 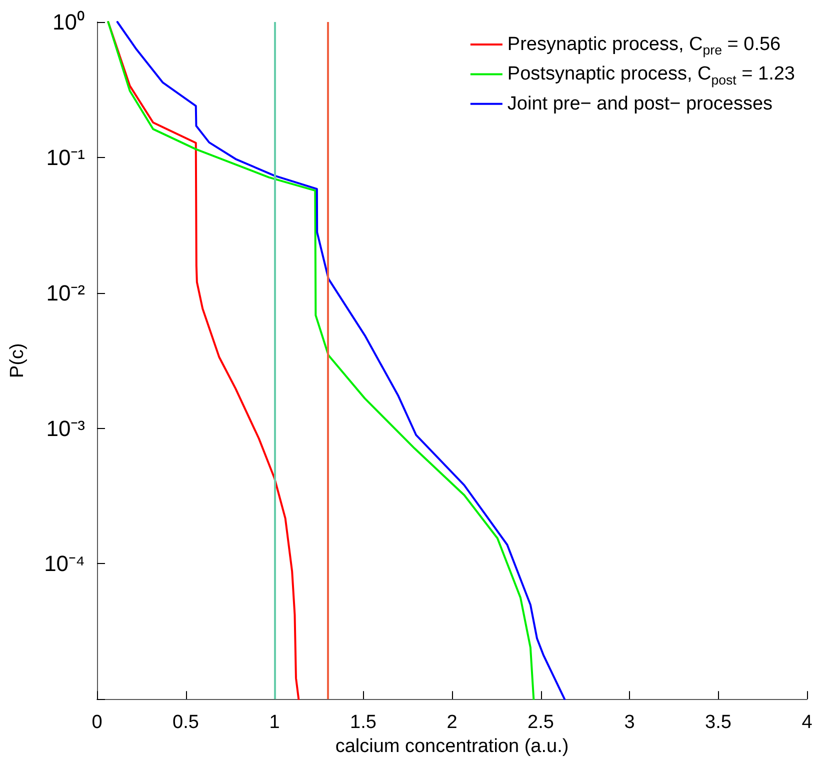 What do you see at coordinates (97, 723) in the screenshot?
I see `x-tick-label: 0` at bounding box center [97, 723].